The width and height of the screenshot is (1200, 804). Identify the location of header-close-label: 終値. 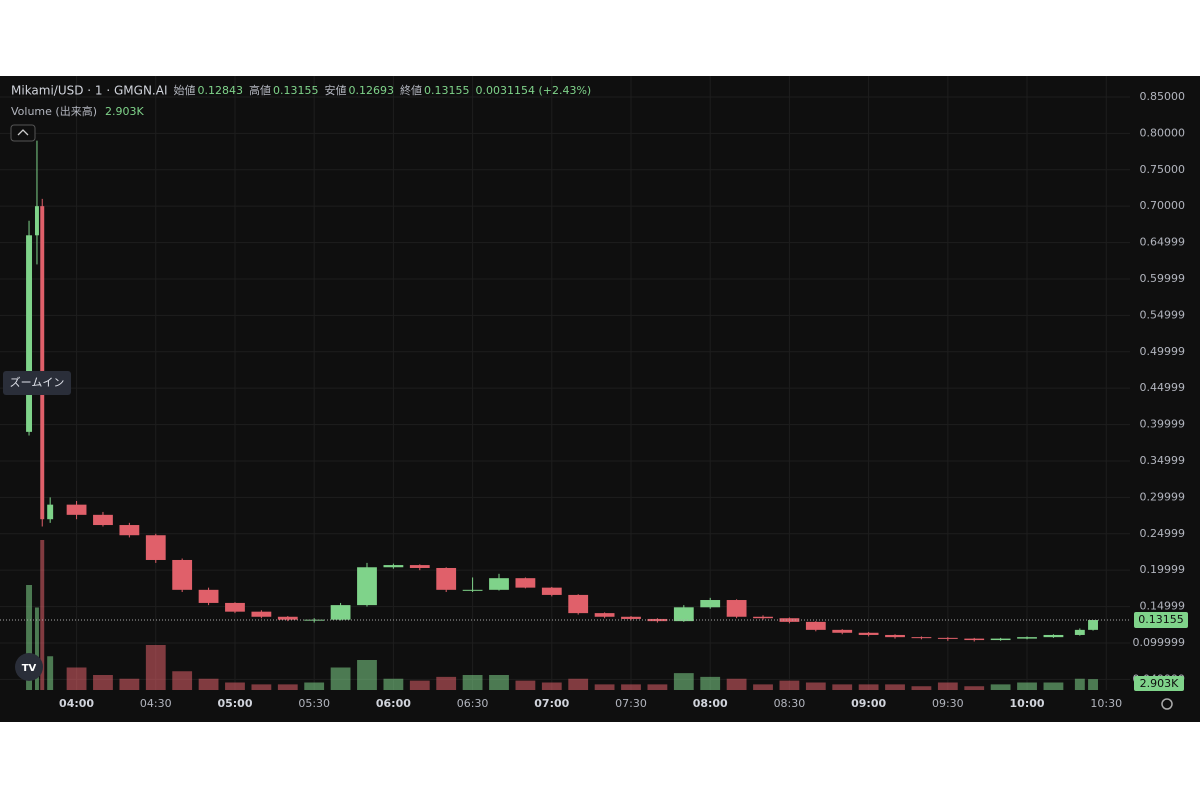
(411, 90).